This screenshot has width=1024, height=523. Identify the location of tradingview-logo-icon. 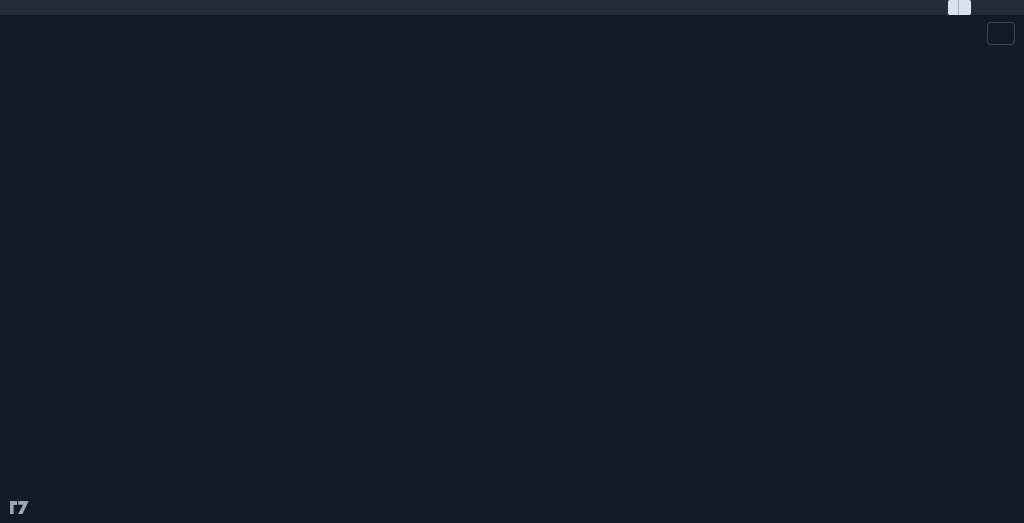
(19, 507).